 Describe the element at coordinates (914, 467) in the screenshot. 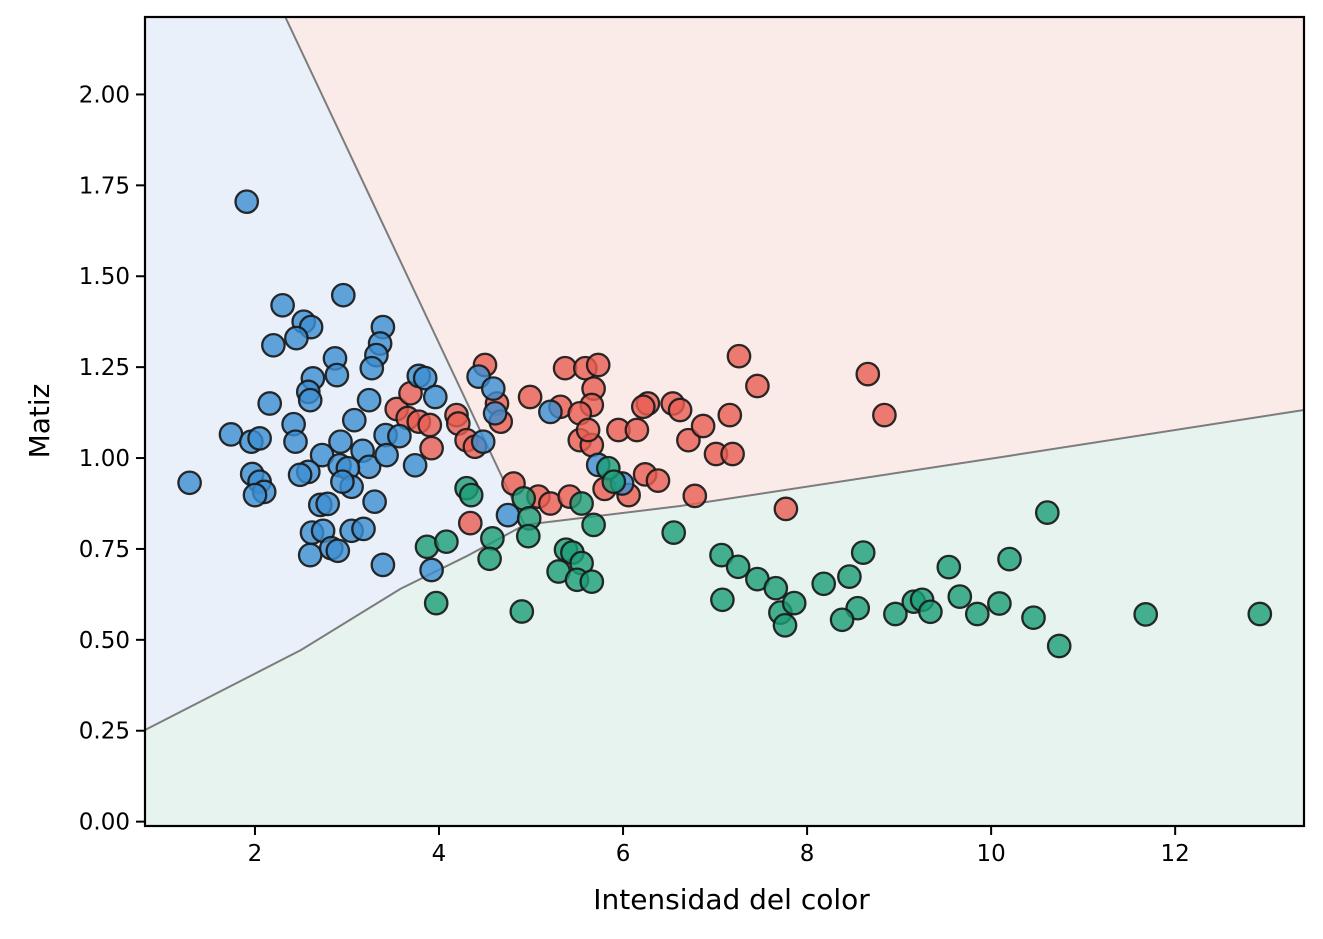

I see `frontera-roja-verde` at that location.